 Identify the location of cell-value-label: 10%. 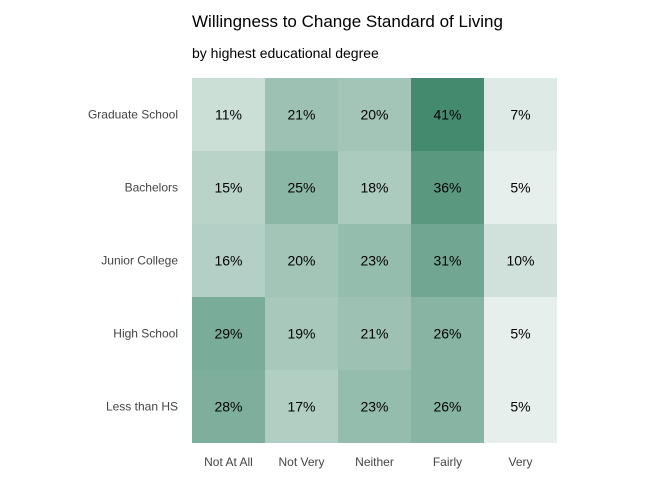
(520, 261).